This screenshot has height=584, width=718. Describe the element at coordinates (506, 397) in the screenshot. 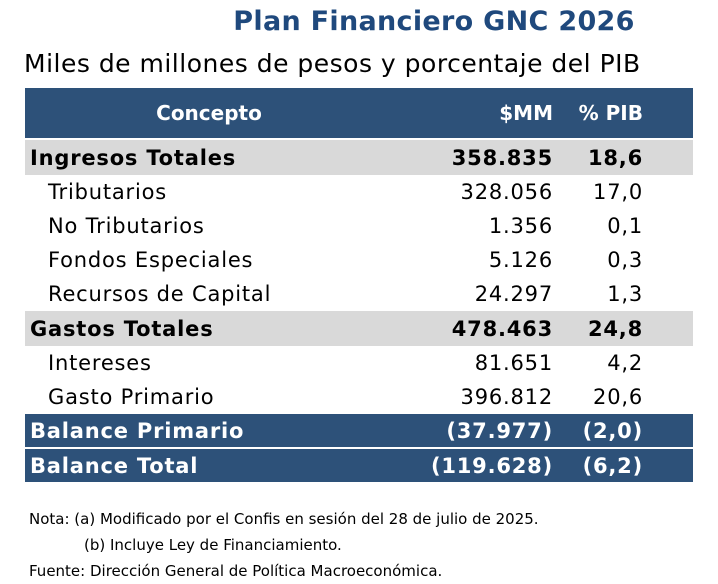

I see `row-mm: 396.812` at that location.